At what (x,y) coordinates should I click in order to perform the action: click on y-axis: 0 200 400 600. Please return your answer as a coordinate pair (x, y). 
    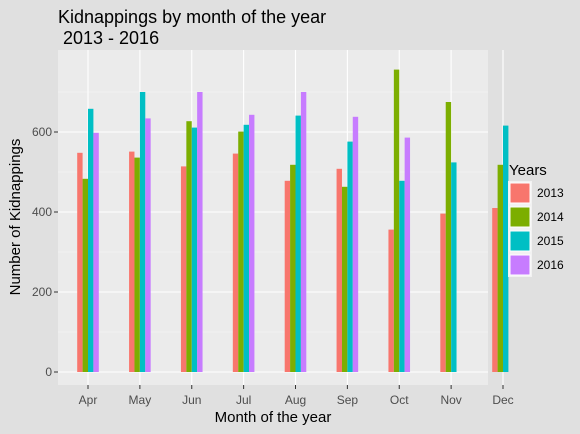
    Looking at the image, I should click on (45, 252).